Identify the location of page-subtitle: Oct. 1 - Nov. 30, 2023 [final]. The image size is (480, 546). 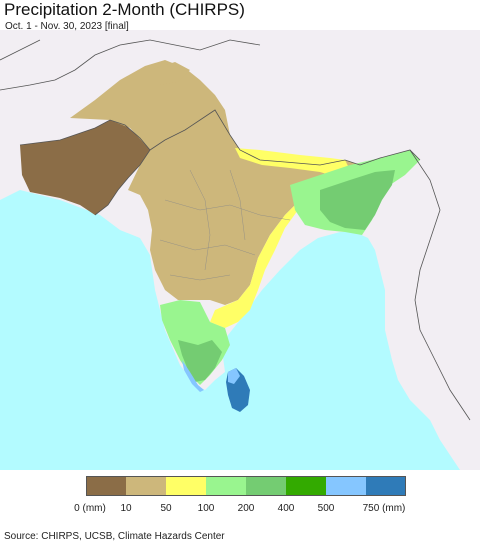
(67, 26).